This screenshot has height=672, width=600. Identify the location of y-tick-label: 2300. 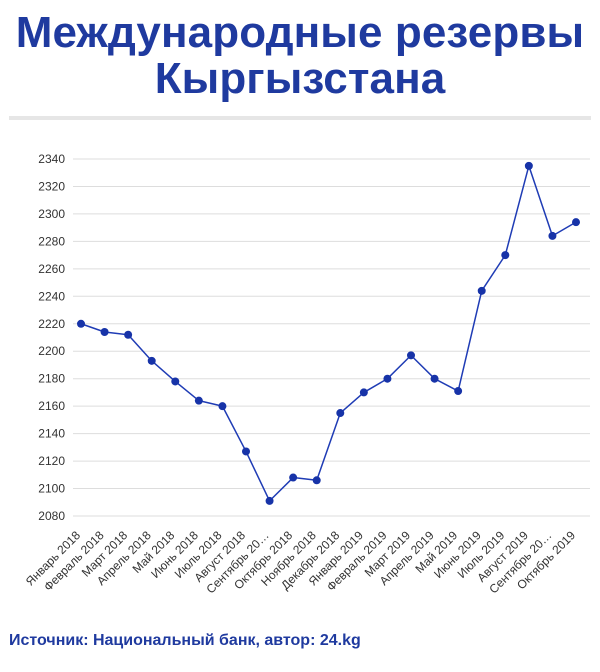
(51, 214).